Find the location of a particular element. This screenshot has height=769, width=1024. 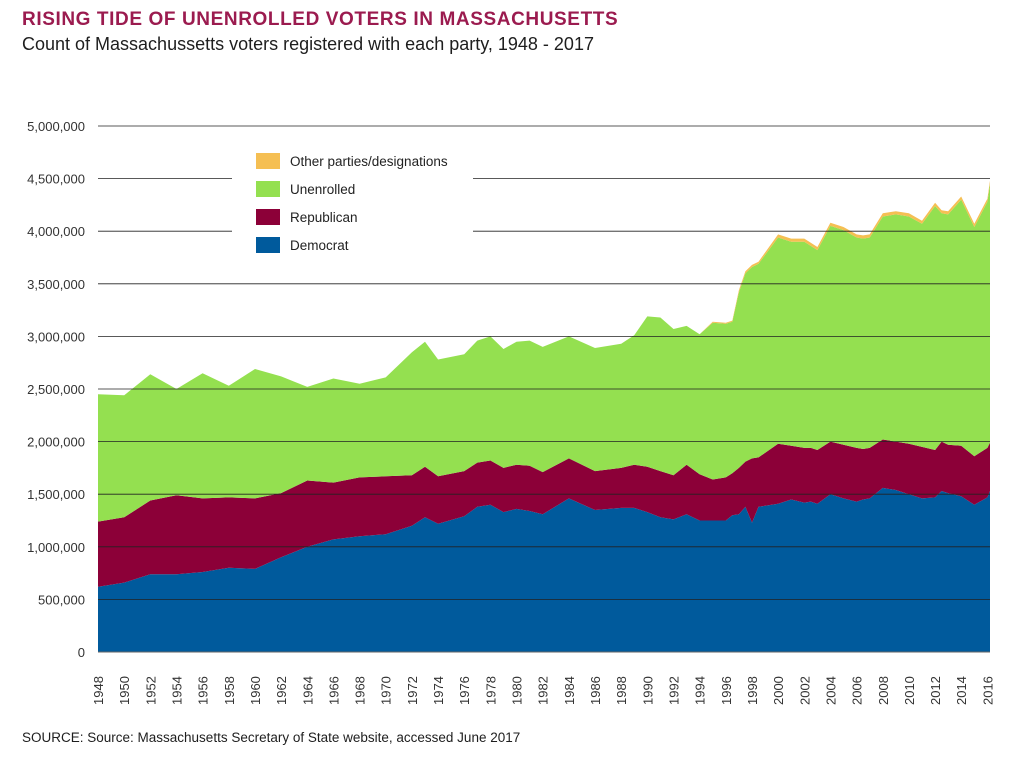

x-tick-label: 2002 is located at coordinates (804, 690).